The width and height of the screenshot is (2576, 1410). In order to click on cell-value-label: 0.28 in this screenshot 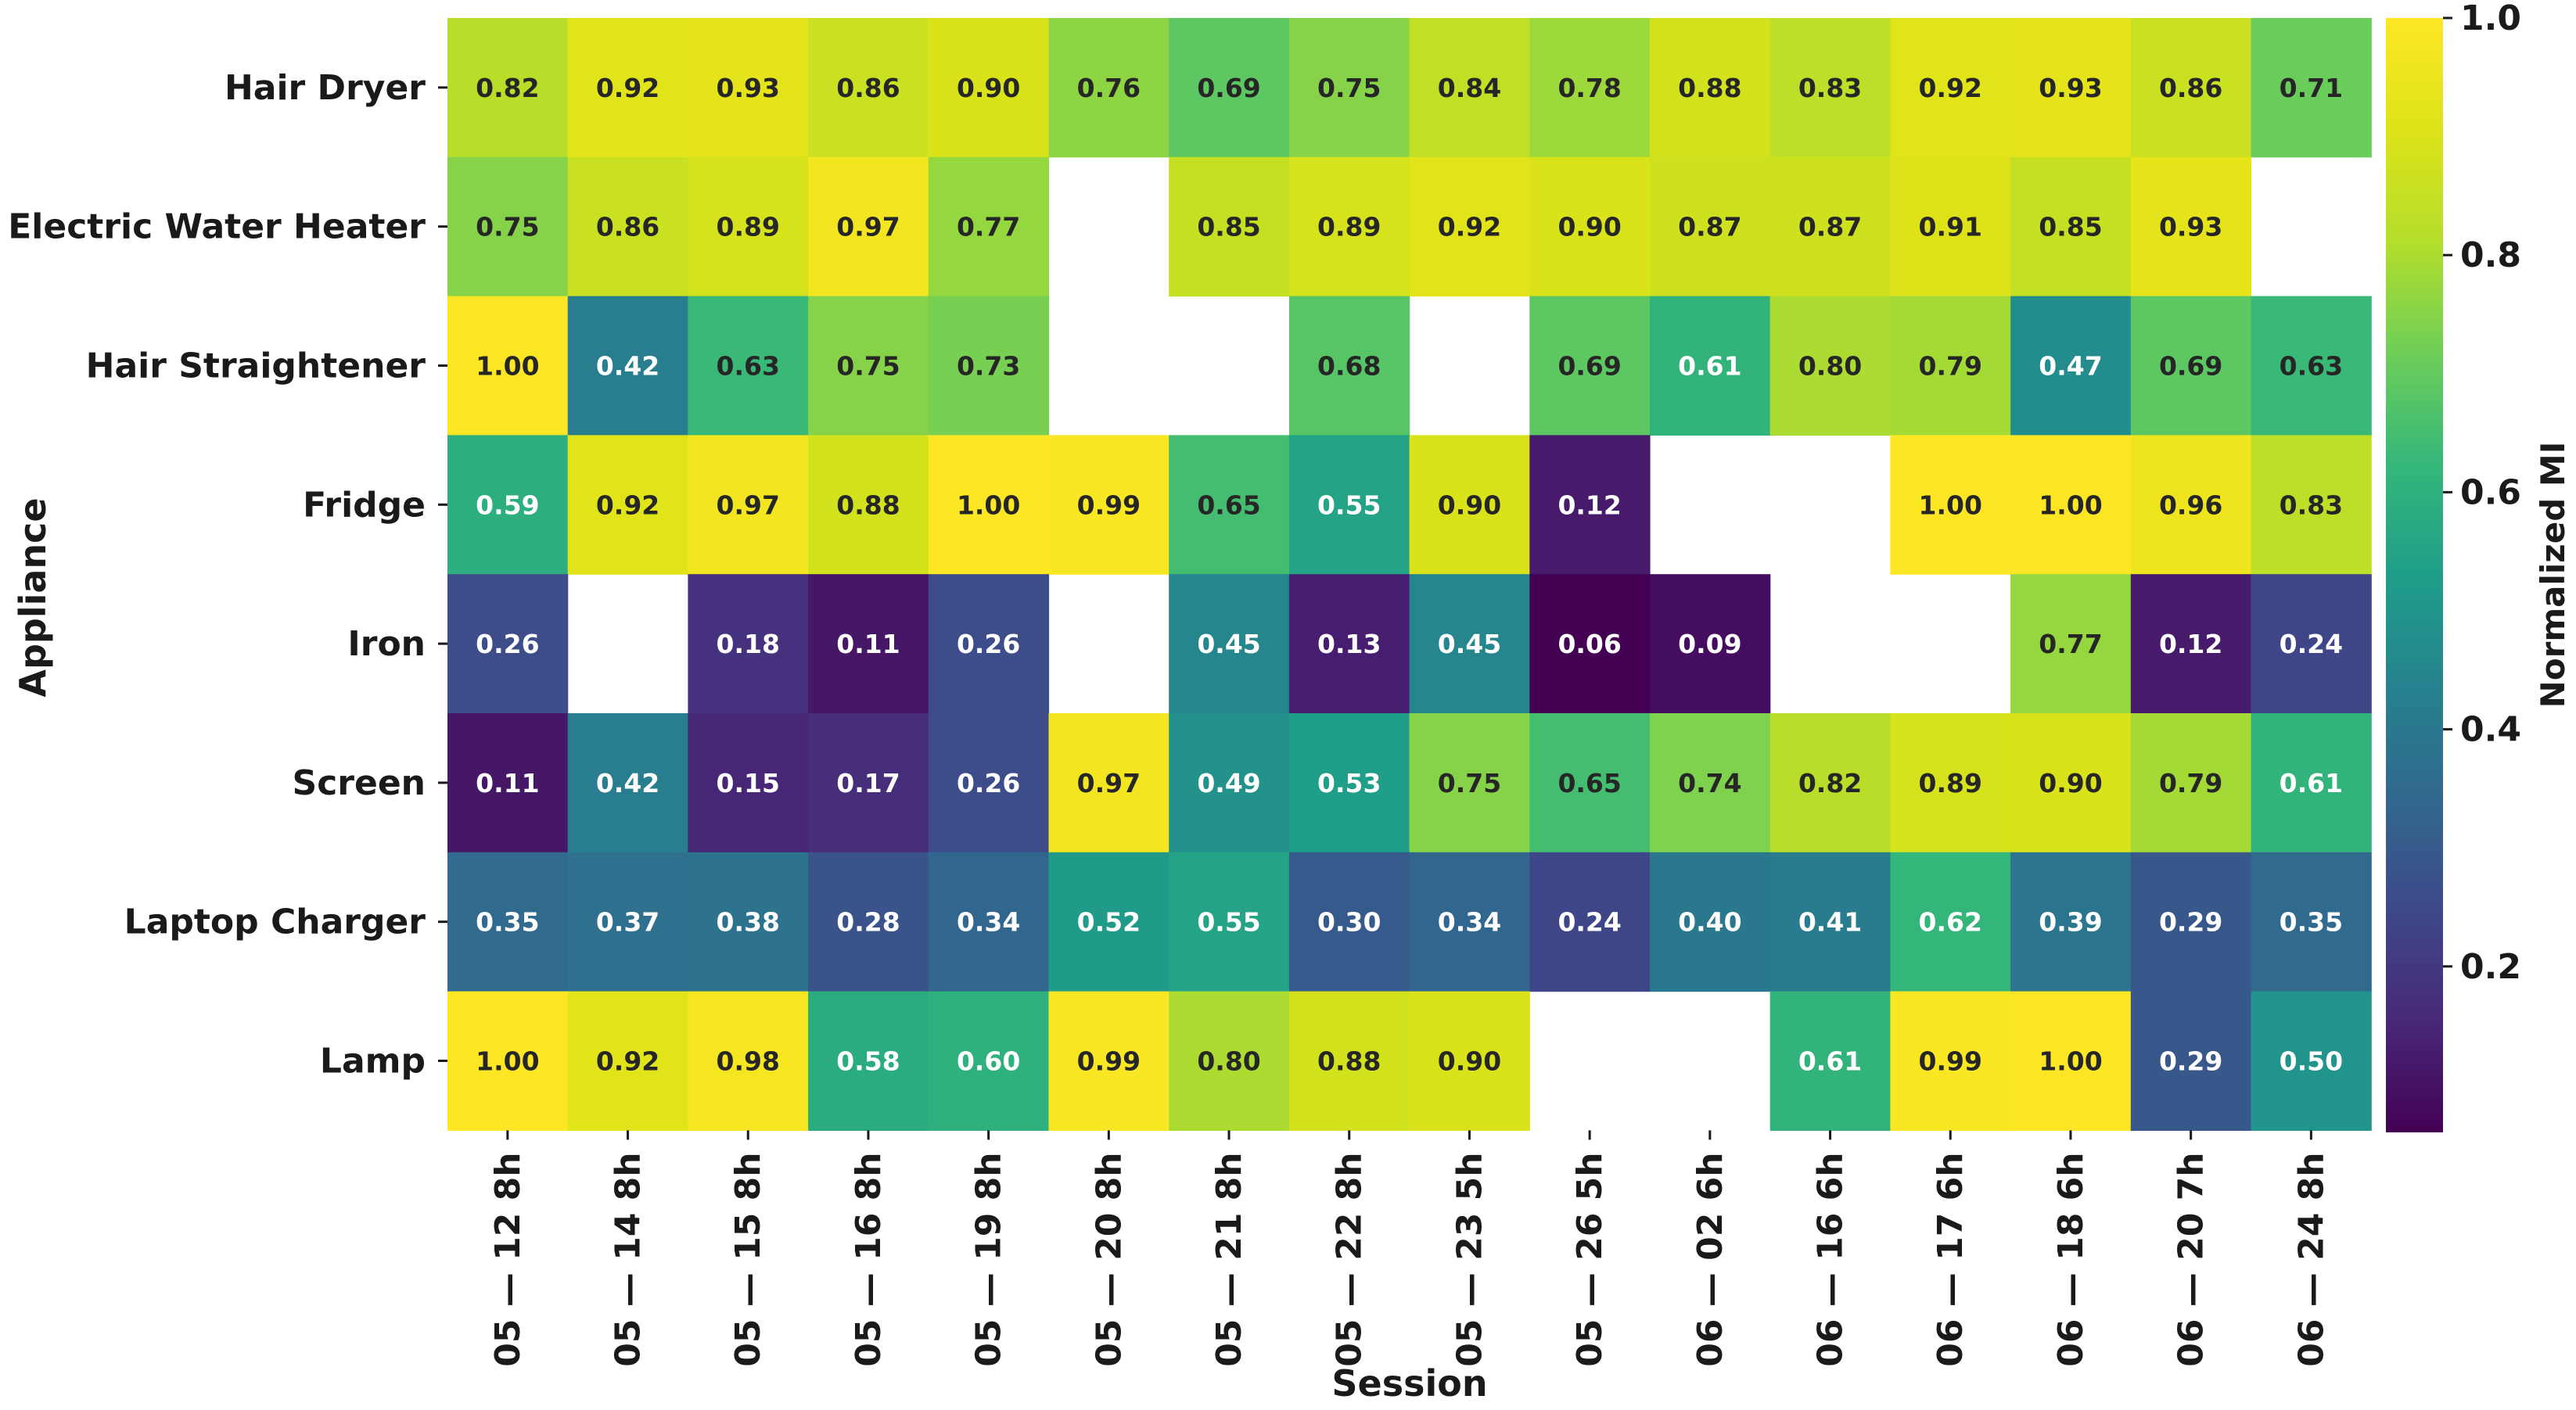, I will do `click(868, 922)`.